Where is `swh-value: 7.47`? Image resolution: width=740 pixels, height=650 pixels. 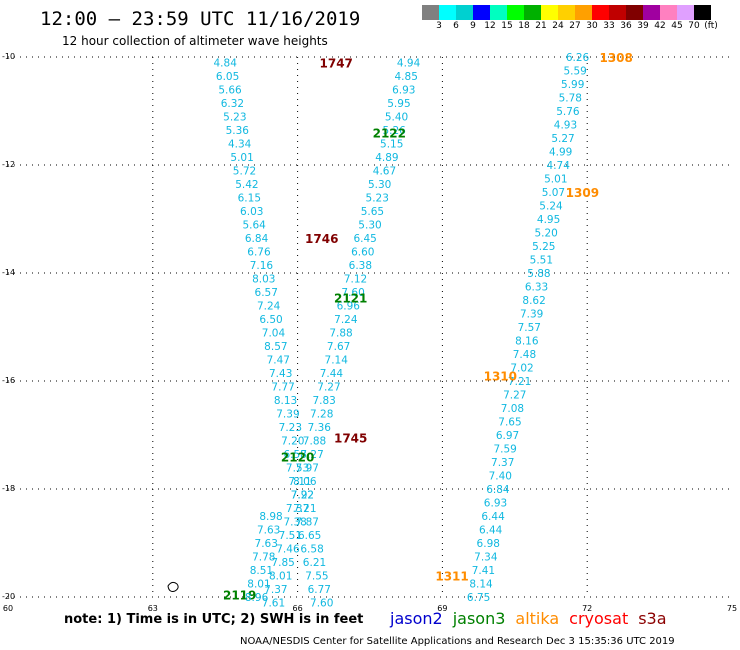
swh-value: 7.47 is located at coordinates (278, 360).